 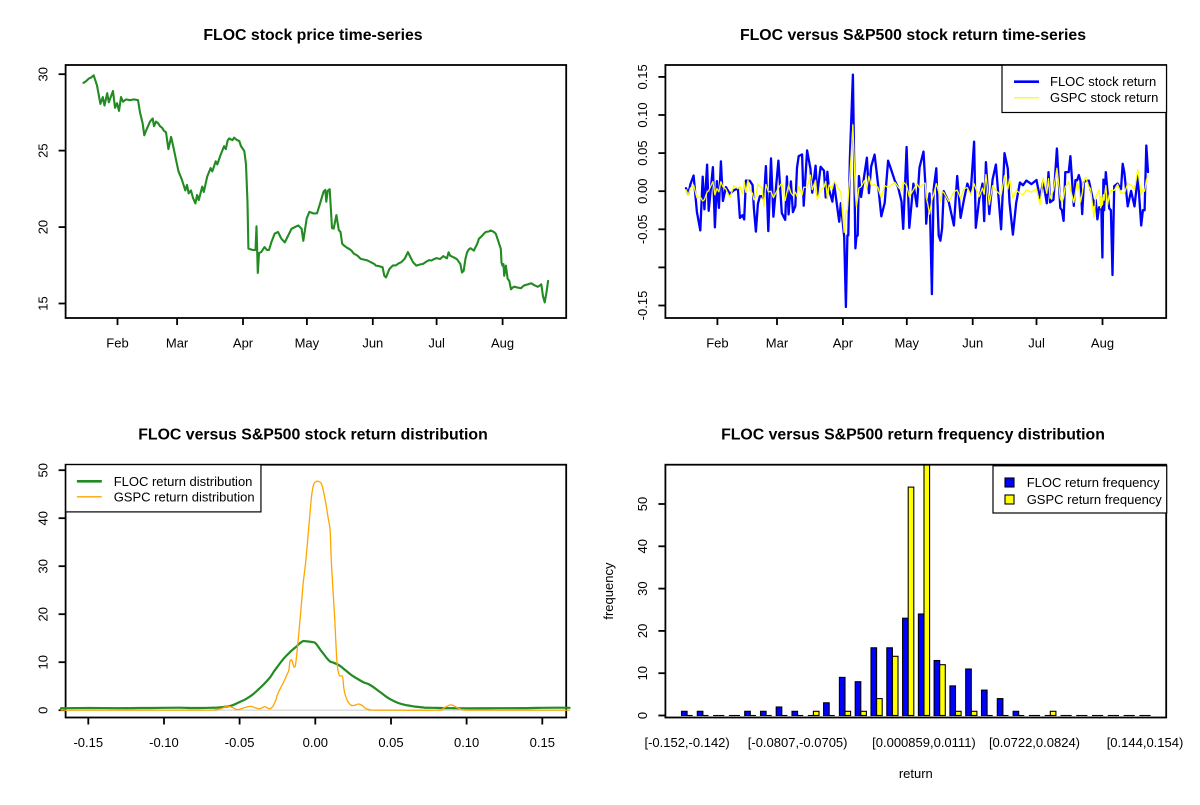 What do you see at coordinates (608, 591) in the screenshot?
I see `svg-text: frequency` at bounding box center [608, 591].